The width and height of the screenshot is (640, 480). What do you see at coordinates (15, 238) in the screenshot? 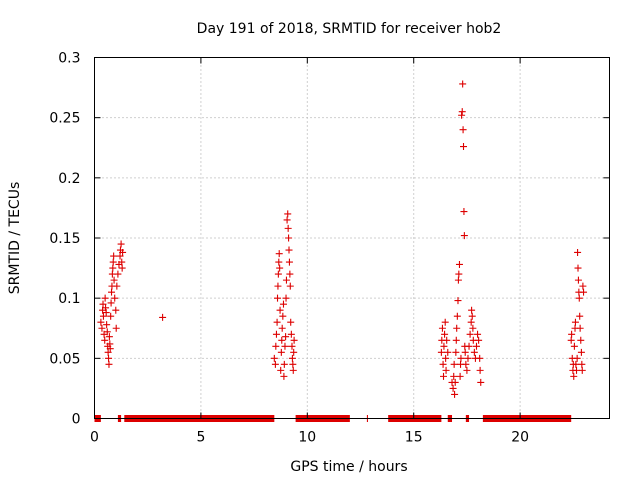
I see `y-axis-label: SRMTID / TECUs` at bounding box center [15, 238].